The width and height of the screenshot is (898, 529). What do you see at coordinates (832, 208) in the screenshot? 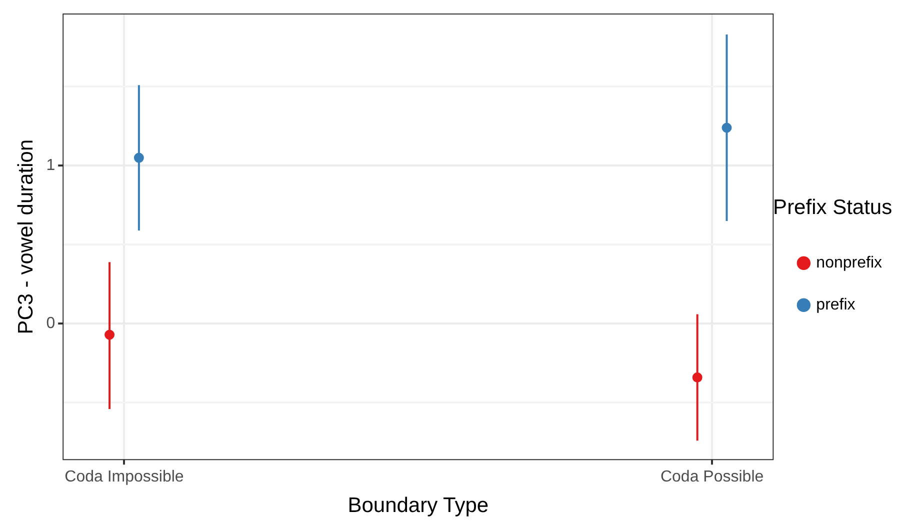
I see `legend-title: Prefix Status` at bounding box center [832, 208].